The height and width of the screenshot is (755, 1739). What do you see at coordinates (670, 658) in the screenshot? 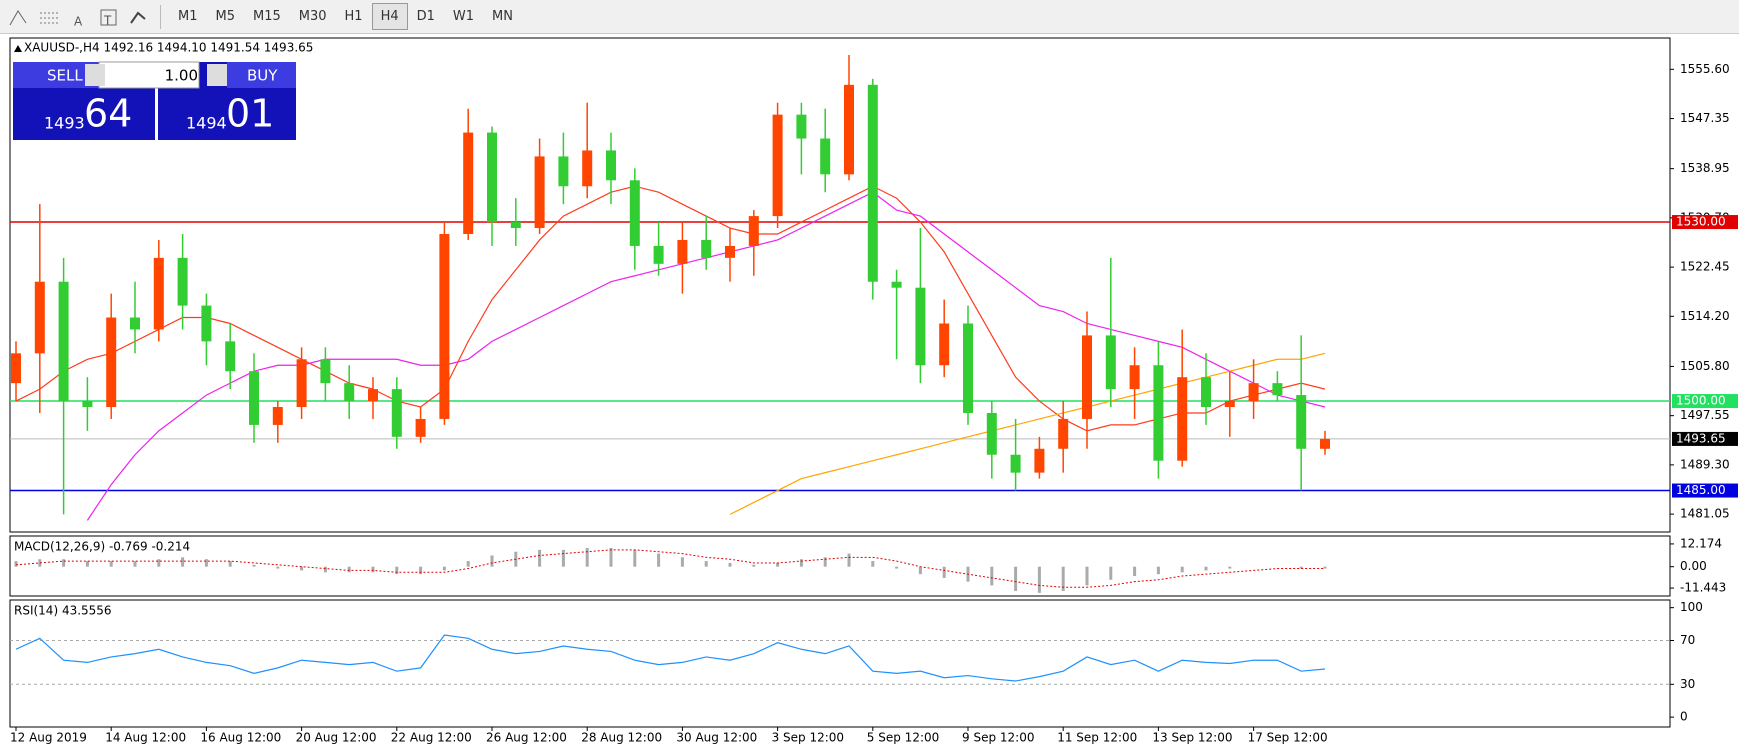
I see `rsi-line` at bounding box center [670, 658].